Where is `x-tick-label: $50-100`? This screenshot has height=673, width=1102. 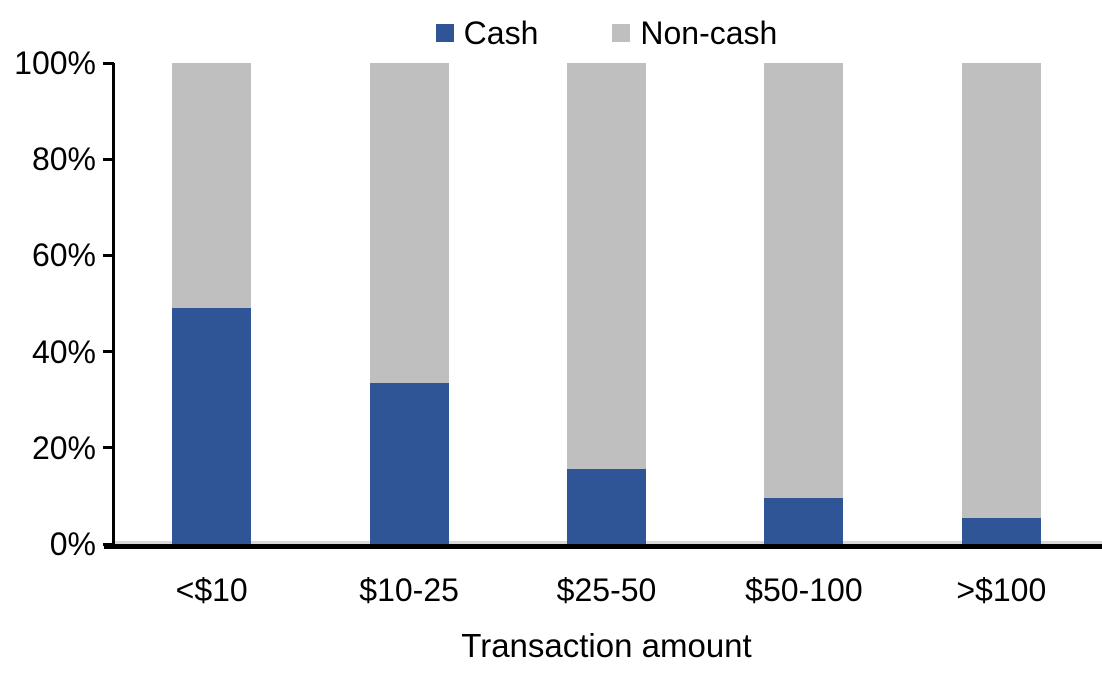
x-tick-label: $50-100 is located at coordinates (804, 590).